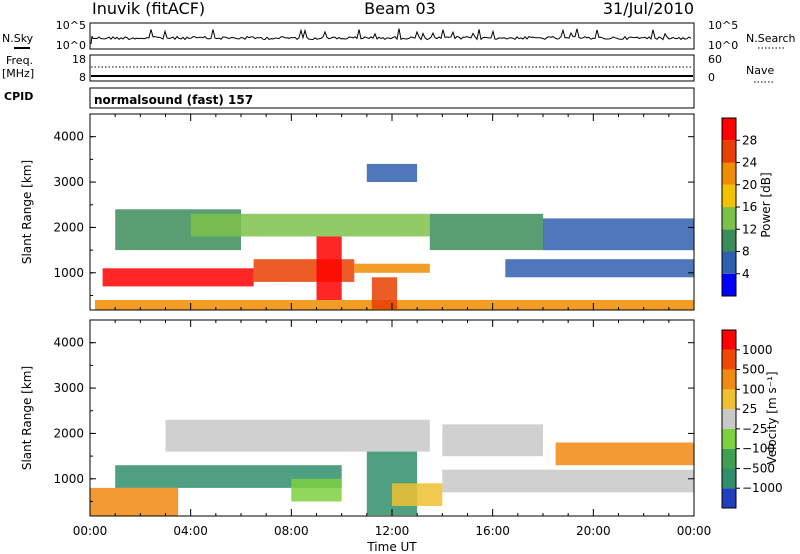 The width and height of the screenshot is (800, 554). What do you see at coordinates (723, 25) in the screenshot?
I see `noise-right-tick-high: 10^5` at bounding box center [723, 25].